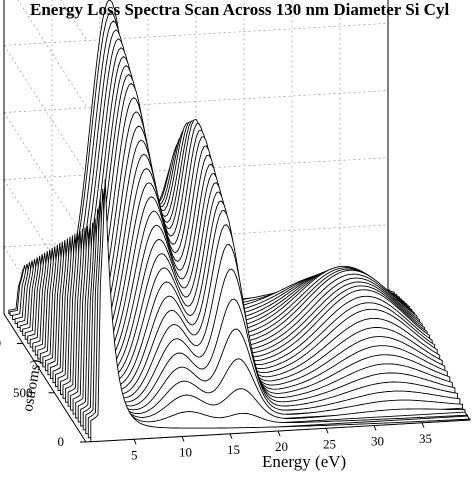 The height and width of the screenshot is (479, 474). Describe the element at coordinates (329, 443) in the screenshot. I see `x-tick-label: 25` at that location.